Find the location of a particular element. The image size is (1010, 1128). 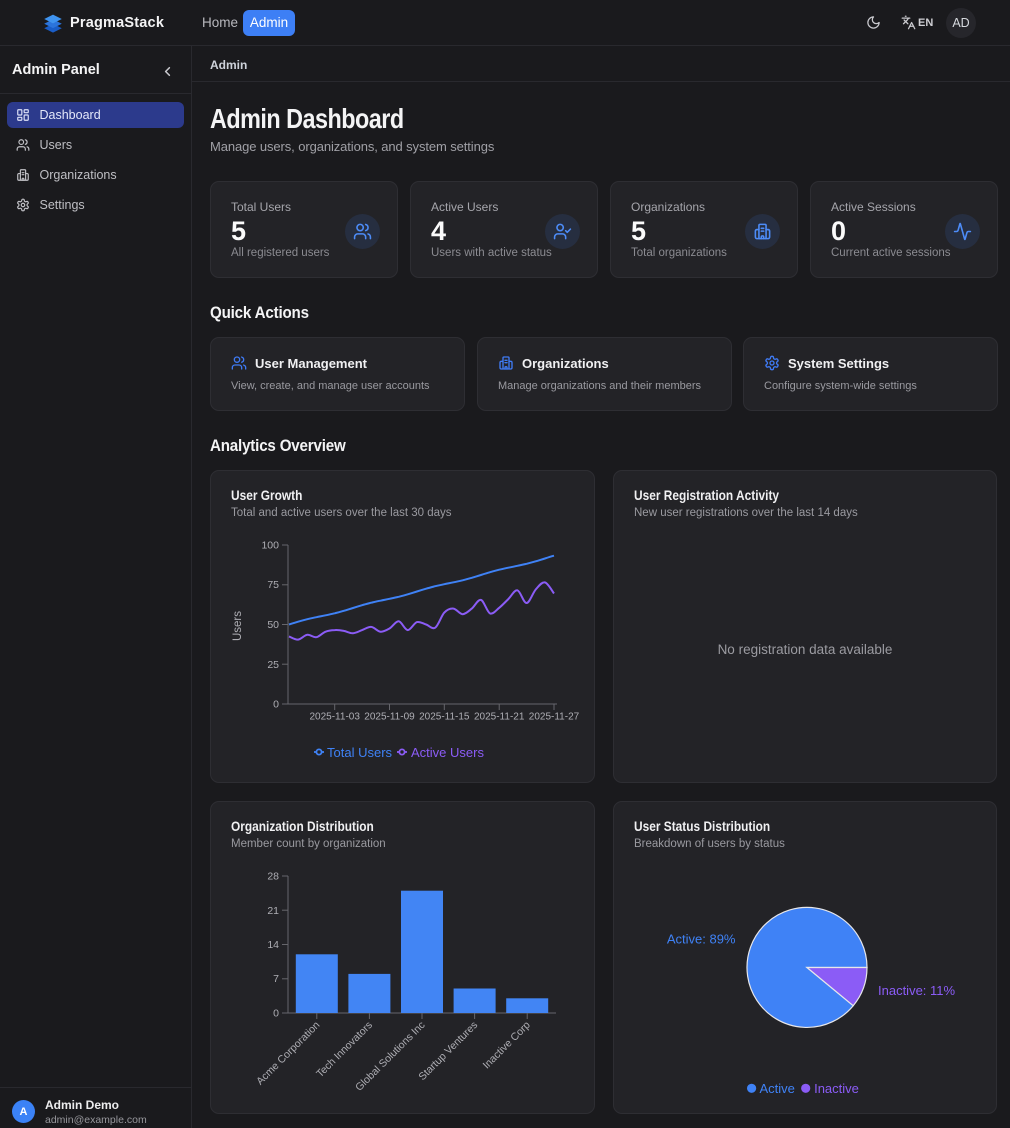

svg-text: 28 is located at coordinates (273, 877).